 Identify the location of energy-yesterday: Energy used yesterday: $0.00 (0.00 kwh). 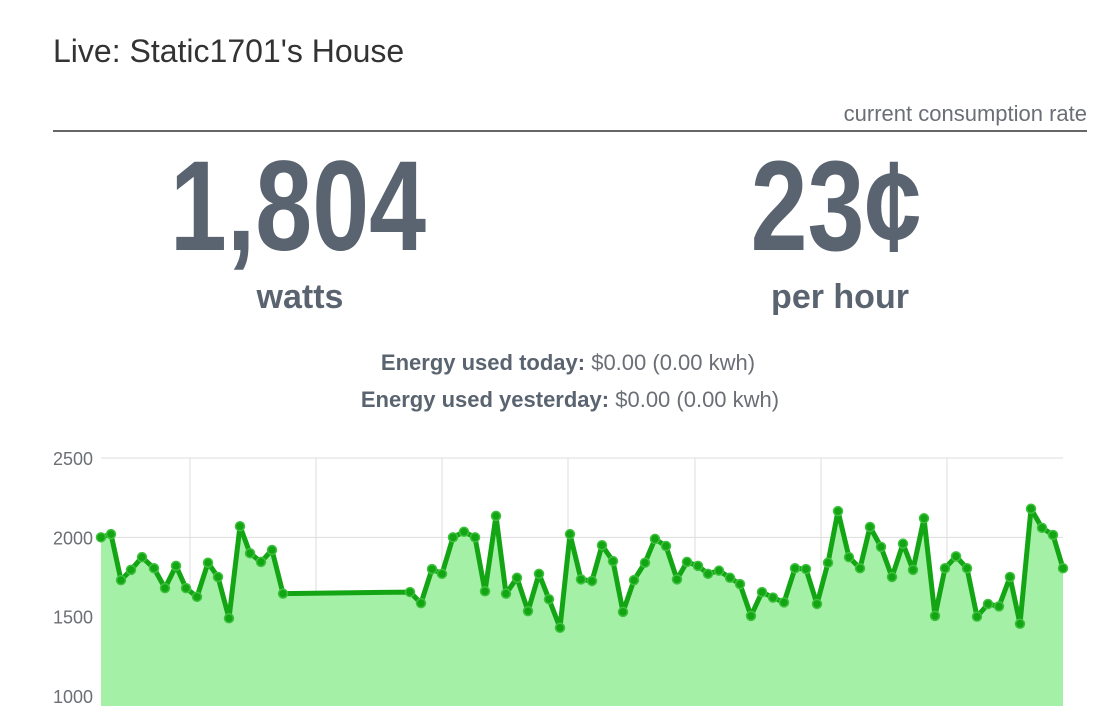
(570, 399).